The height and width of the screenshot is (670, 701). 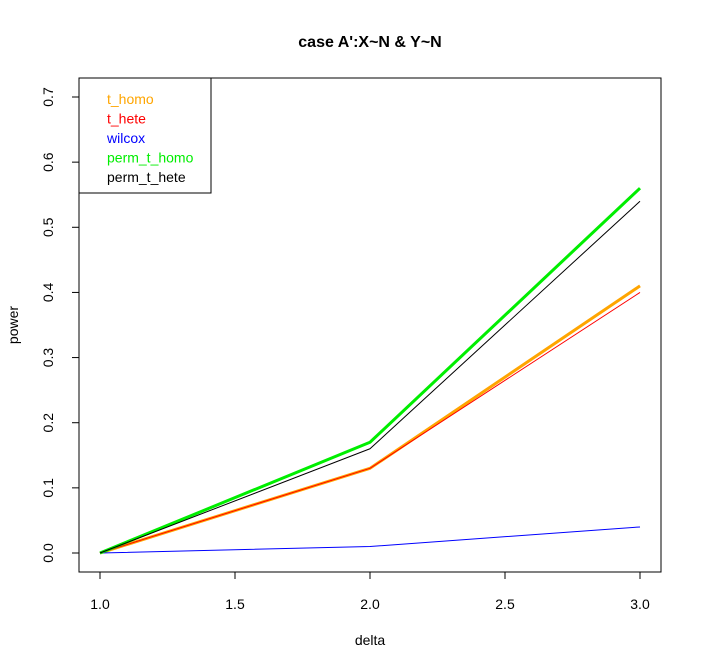 I want to click on y-tick-label: 0.2, so click(x=48, y=423).